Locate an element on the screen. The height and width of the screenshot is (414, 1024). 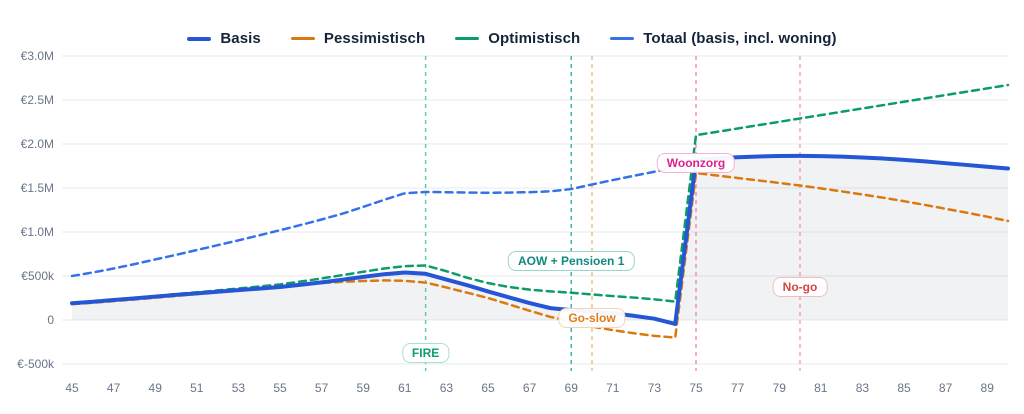
x-axis-label: 63 is located at coordinates (447, 388).